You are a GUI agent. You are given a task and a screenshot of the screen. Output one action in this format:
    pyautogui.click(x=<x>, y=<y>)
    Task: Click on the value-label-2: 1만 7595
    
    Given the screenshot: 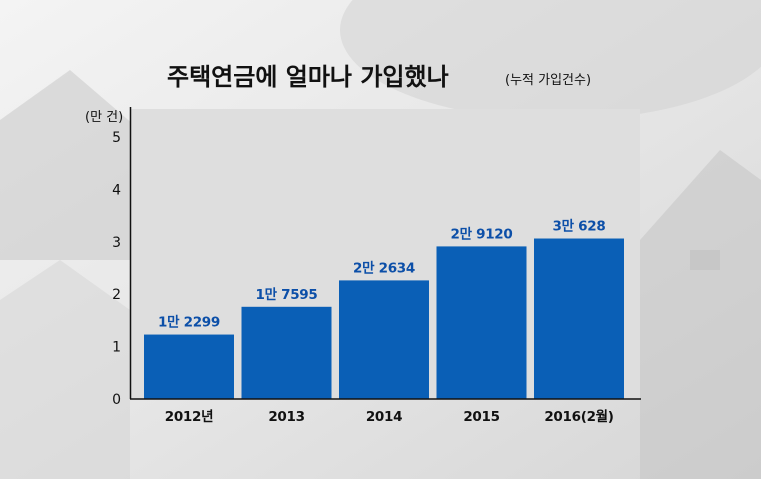 What is the action you would take?
    pyautogui.click(x=287, y=295)
    